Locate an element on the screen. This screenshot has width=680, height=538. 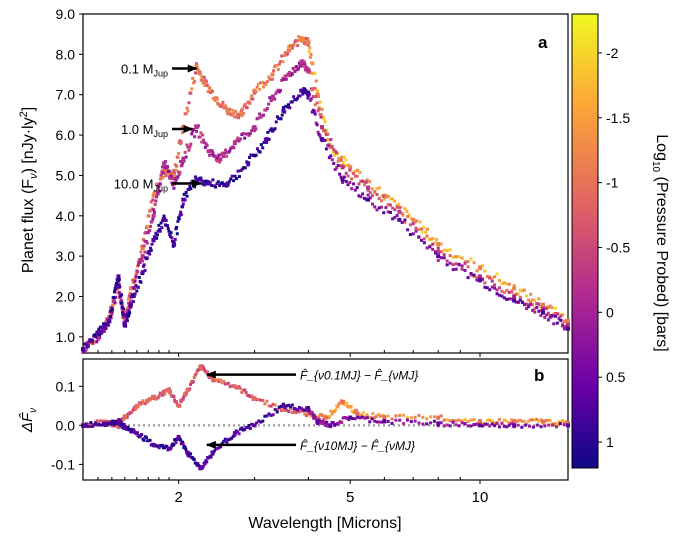
colorbar-ticks: -2 -1.5 -1 -0.5 0 0.5 1 is located at coordinates (614, 247).